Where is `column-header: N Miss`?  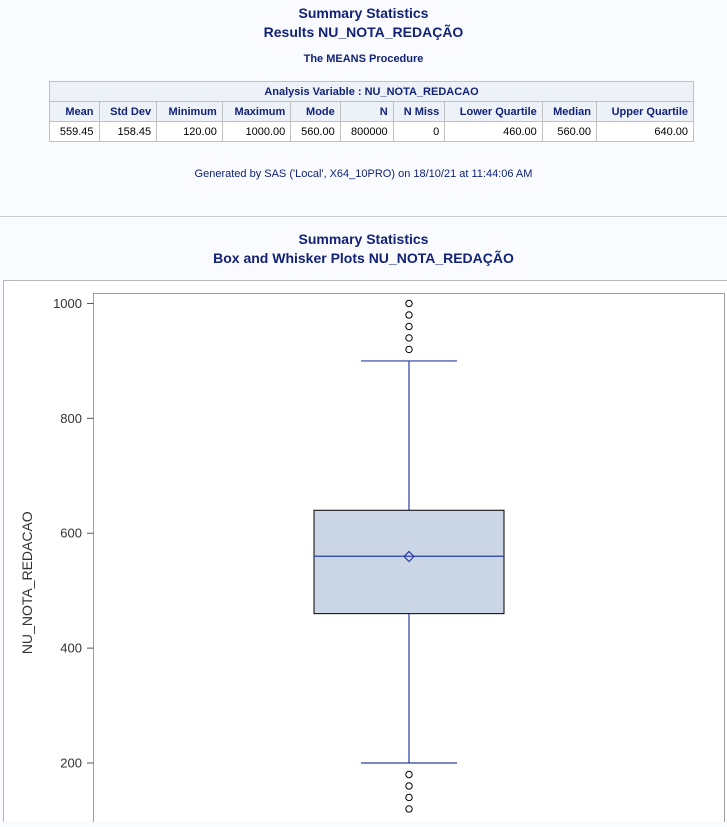
column-header: N Miss is located at coordinates (419, 111).